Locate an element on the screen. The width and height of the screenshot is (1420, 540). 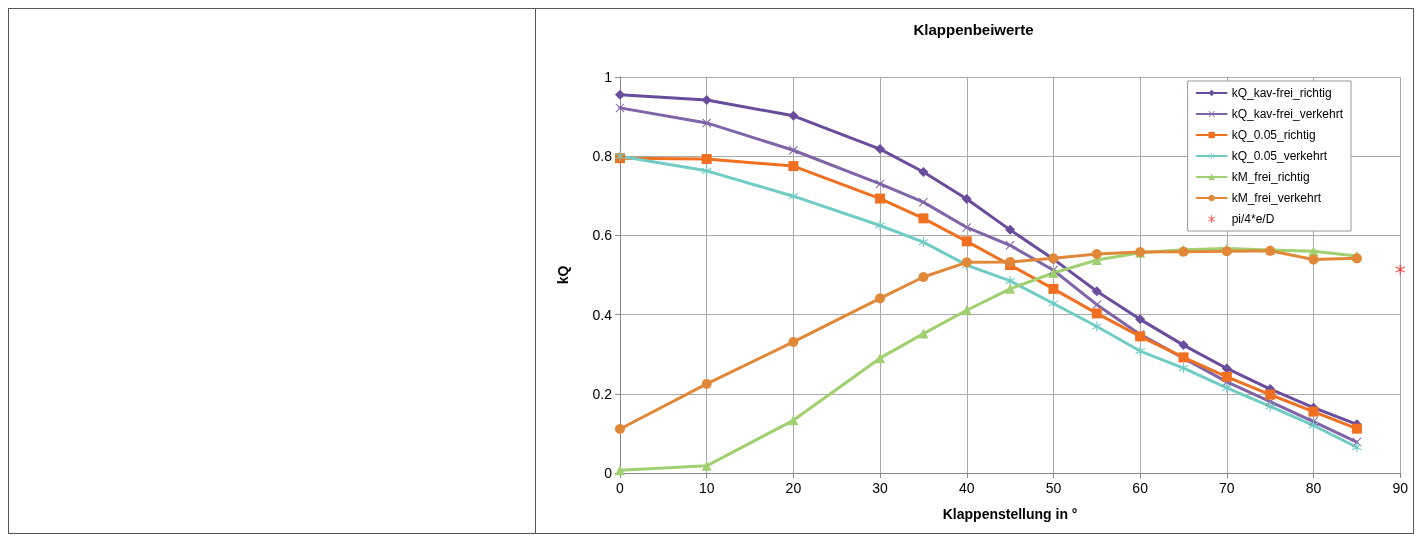
legend-label: kQ_0.05_richtig is located at coordinates (1273, 135).